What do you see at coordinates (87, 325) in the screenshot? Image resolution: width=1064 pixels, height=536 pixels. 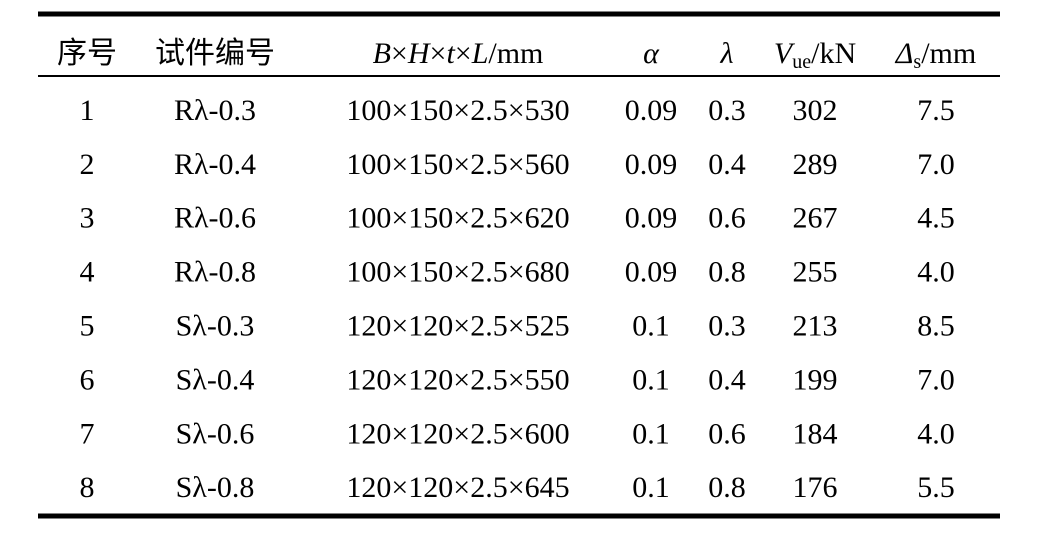 I see `table-cell: 5` at bounding box center [87, 325].